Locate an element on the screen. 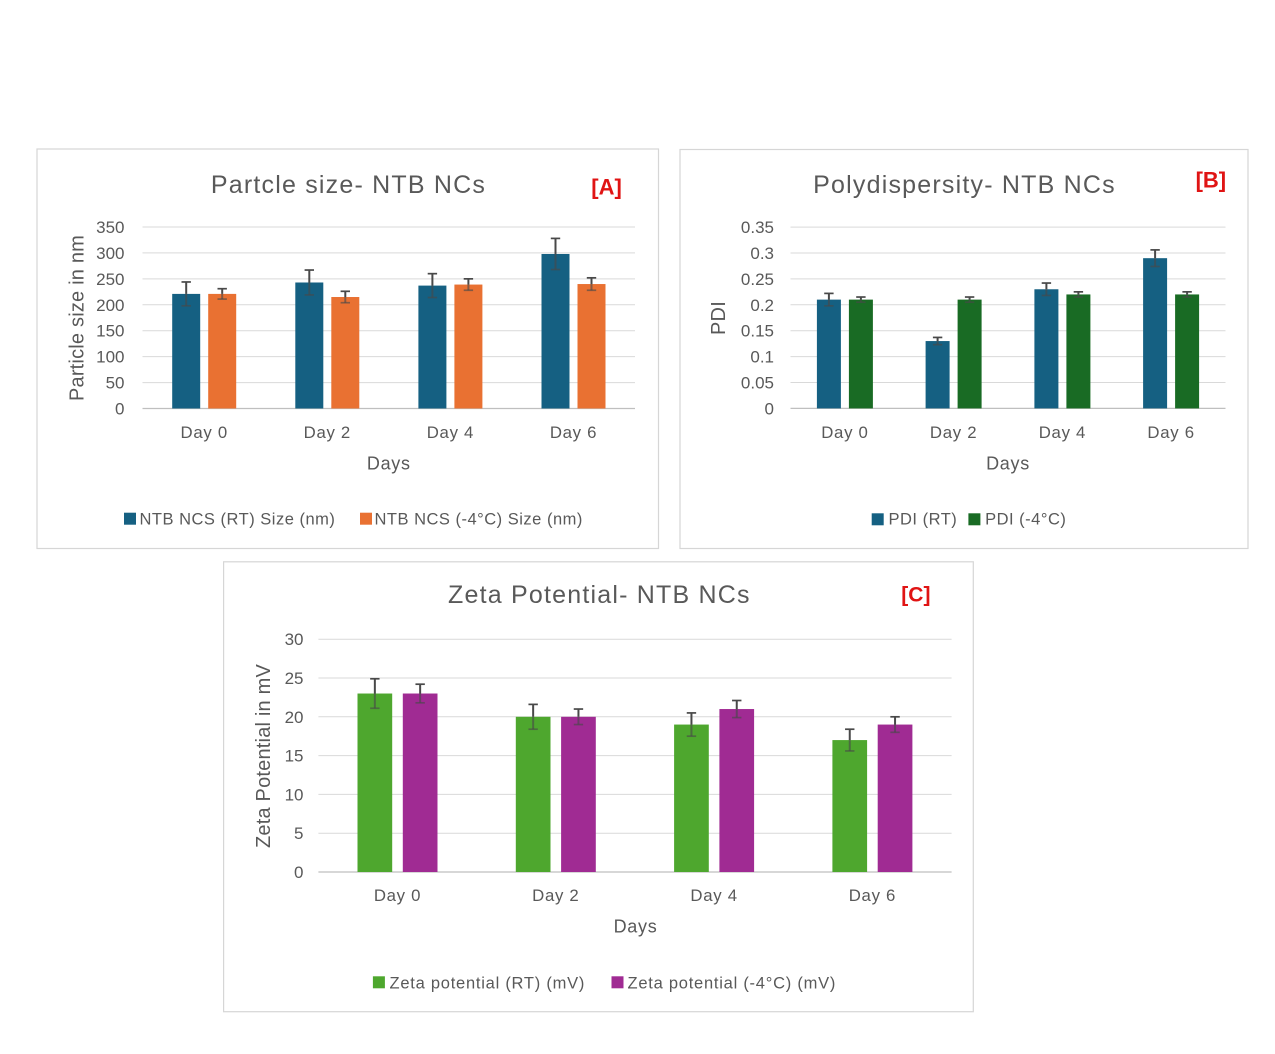 This screenshot has height=1054, width=1275. svg-text: 100 is located at coordinates (110, 357).